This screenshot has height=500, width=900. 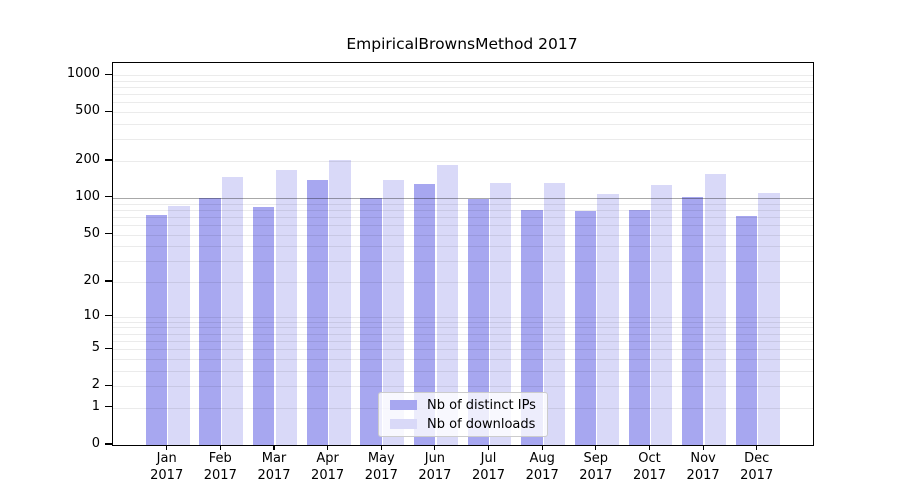 I want to click on x-tick-oct, so click(x=649, y=447).